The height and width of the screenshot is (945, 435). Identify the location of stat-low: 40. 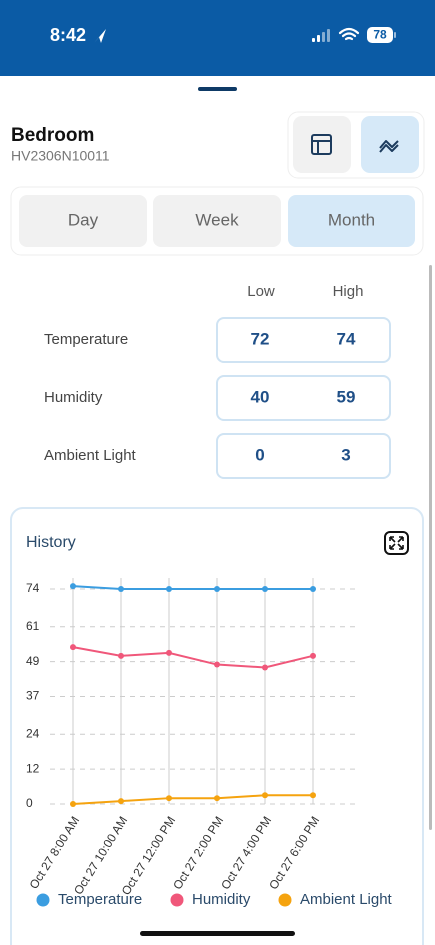
(260, 396).